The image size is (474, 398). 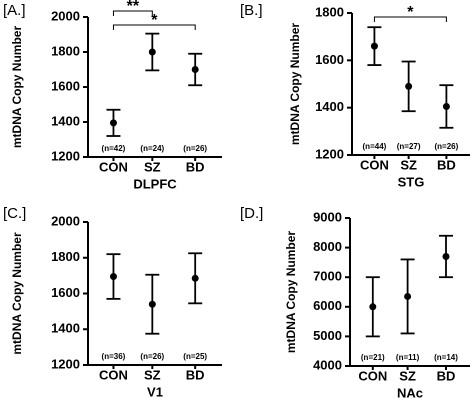 I want to click on x-axis-label: V1, so click(x=155, y=391).